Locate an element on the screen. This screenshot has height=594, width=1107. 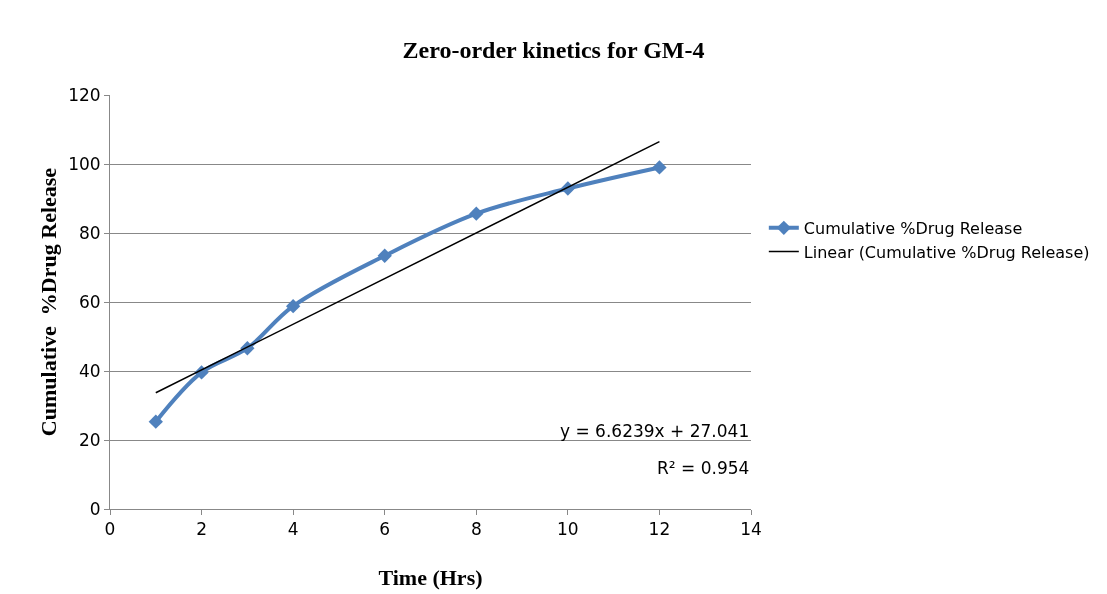
y-tick-label: 40 is located at coordinates (89, 370).